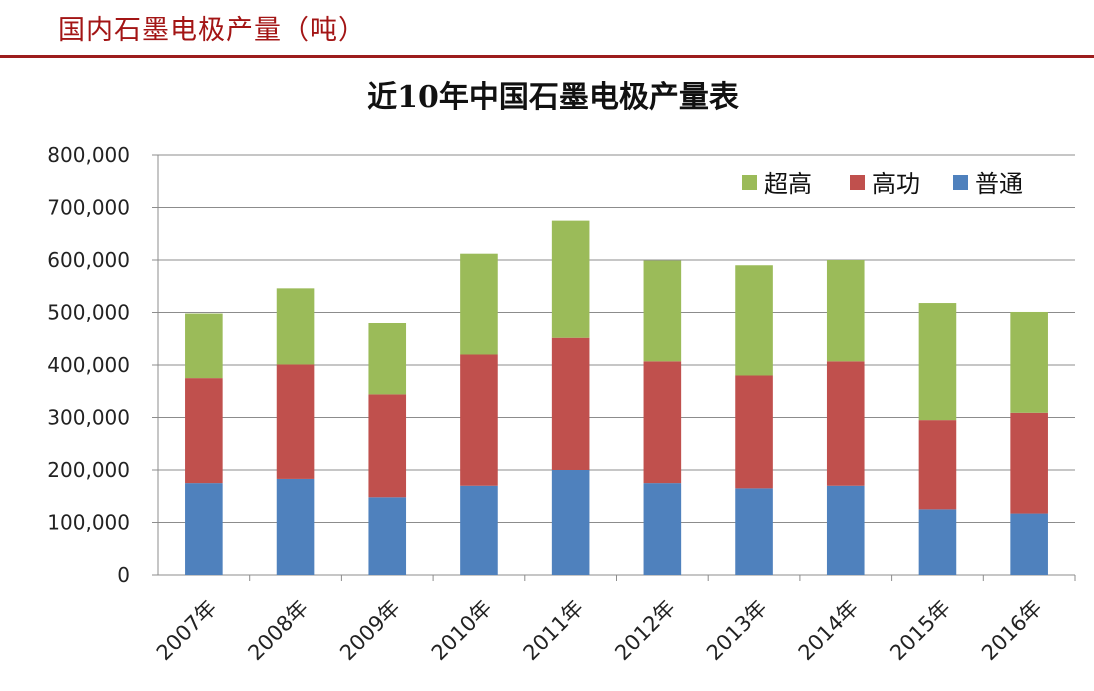 The height and width of the screenshot is (691, 1094). What do you see at coordinates (1012, 631) in the screenshot?
I see `x-tick-label: 2016年` at bounding box center [1012, 631].